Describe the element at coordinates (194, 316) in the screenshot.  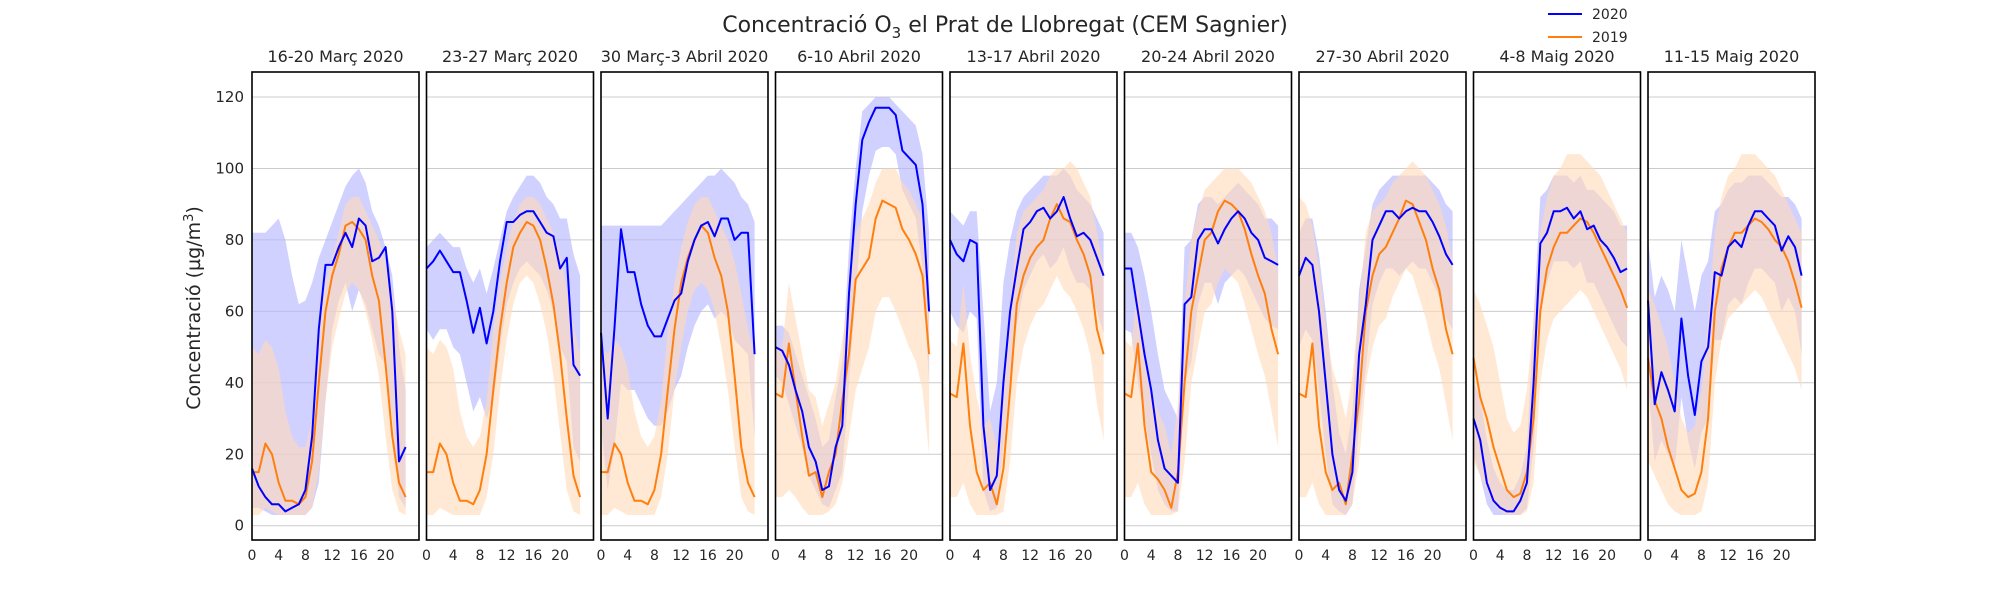
I see `y-axis-label-main: Concentració (µg/m` at that location.